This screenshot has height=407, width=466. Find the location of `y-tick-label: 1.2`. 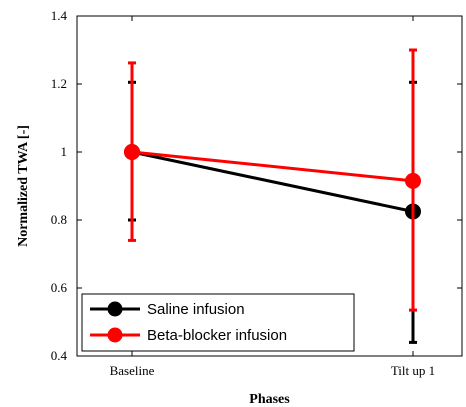

y-tick-label: 1.2 is located at coordinates (59, 83).